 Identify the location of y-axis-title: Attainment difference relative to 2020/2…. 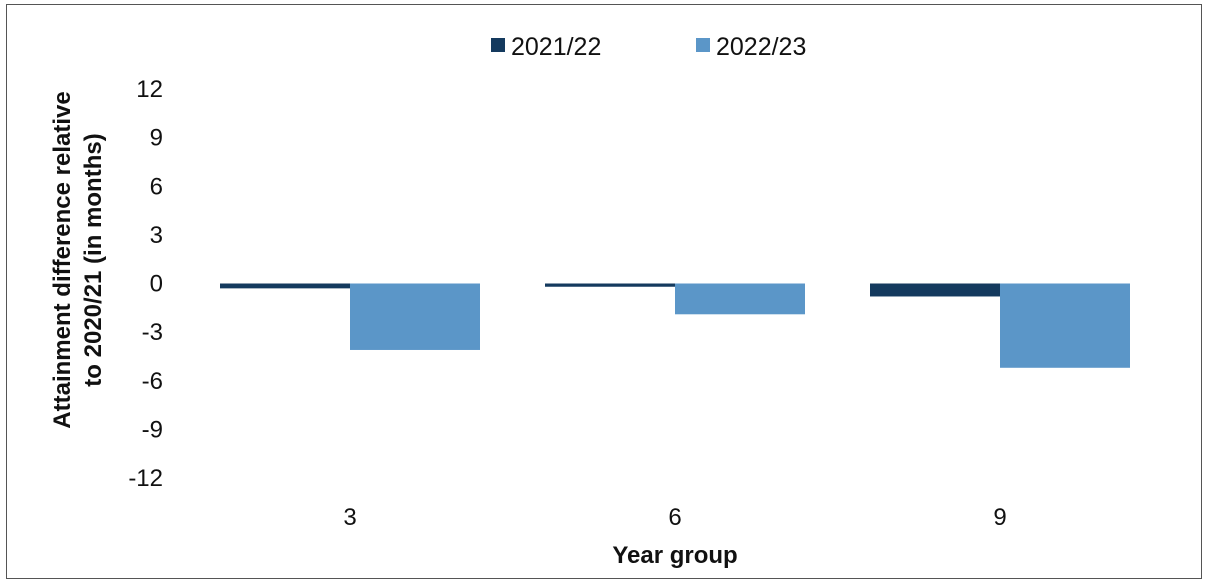
(78, 259).